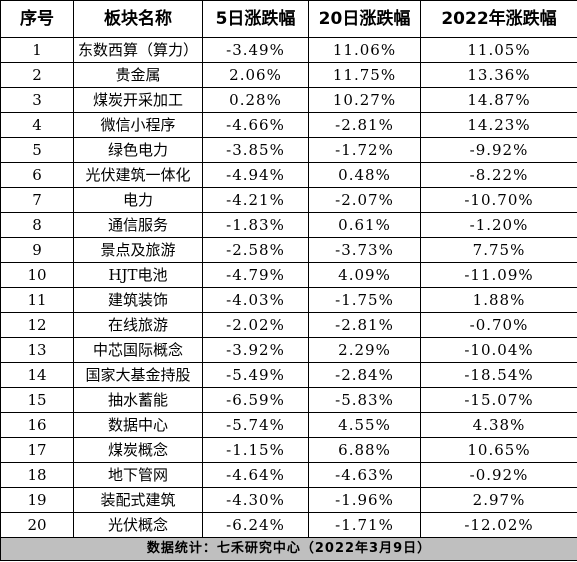 This screenshot has width=577, height=562. What do you see at coordinates (255, 500) in the screenshot?
I see `change-5day: -4.30%` at bounding box center [255, 500].